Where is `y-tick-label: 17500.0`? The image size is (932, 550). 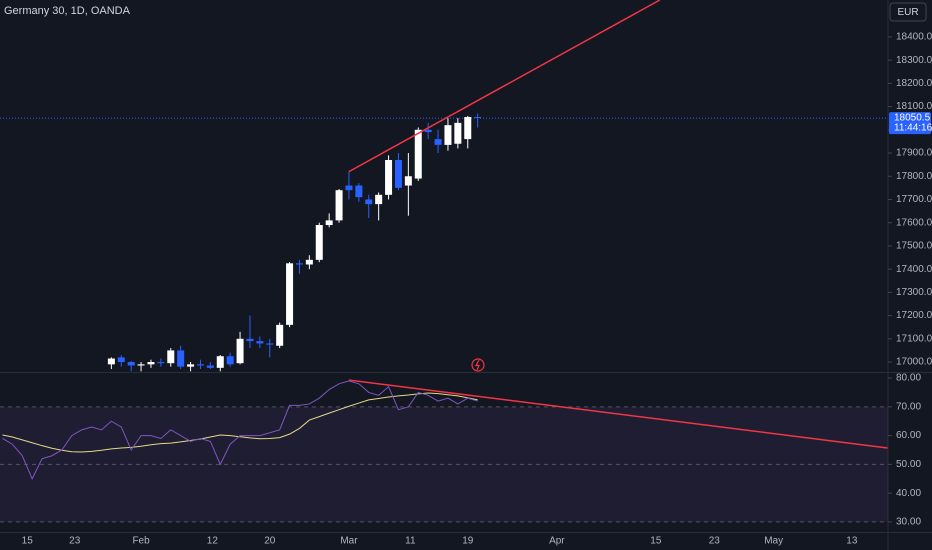
y-tick-label: 17500.0 is located at coordinates (914, 246).